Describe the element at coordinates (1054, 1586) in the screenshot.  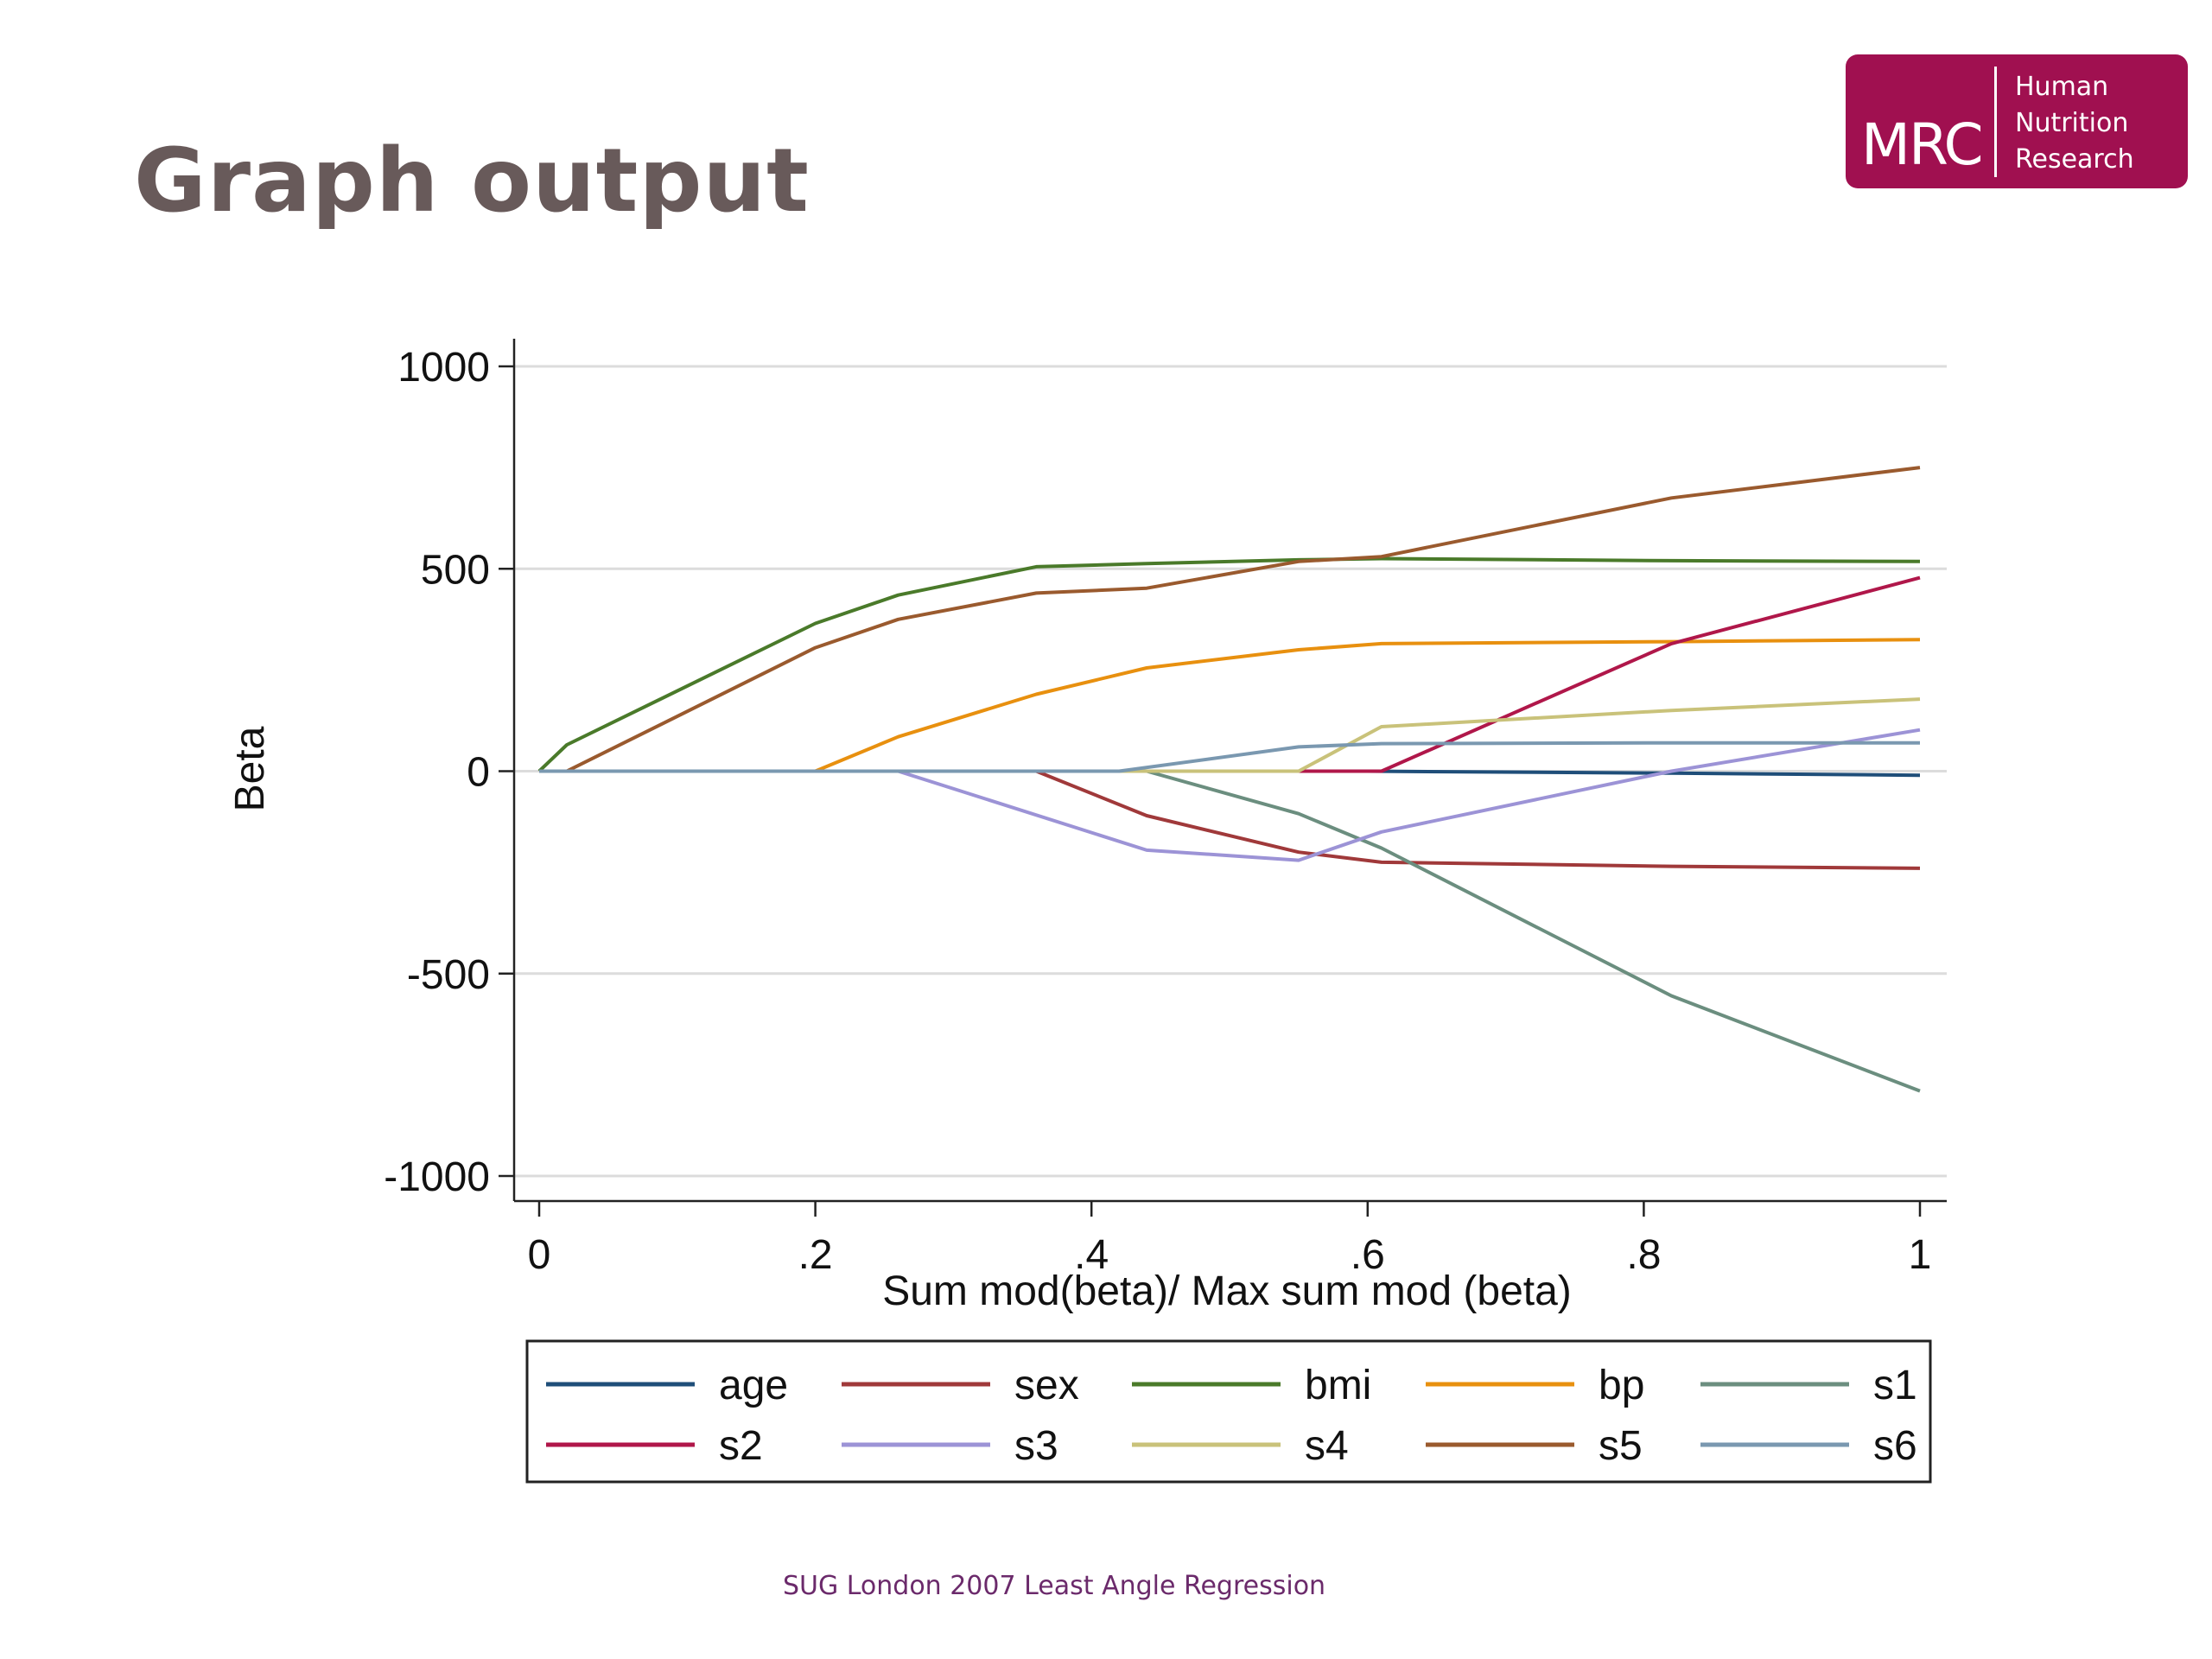
I see `slide-footer: SUG London 2007 Least Angle Regression` at that location.